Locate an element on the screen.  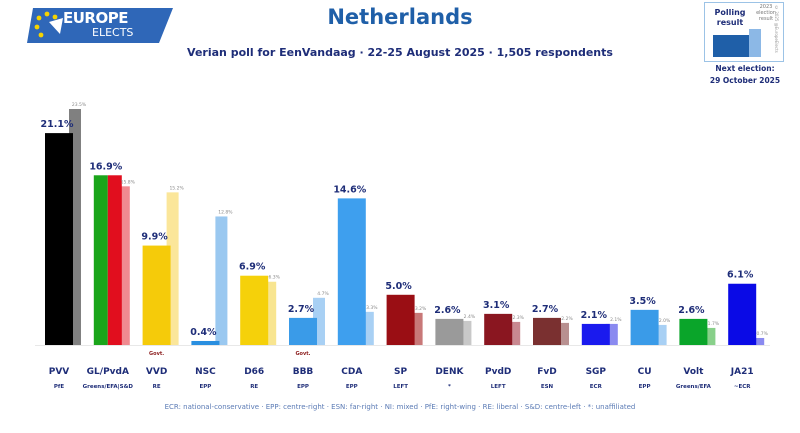
party-label: Volt is located at coordinates (693, 372).